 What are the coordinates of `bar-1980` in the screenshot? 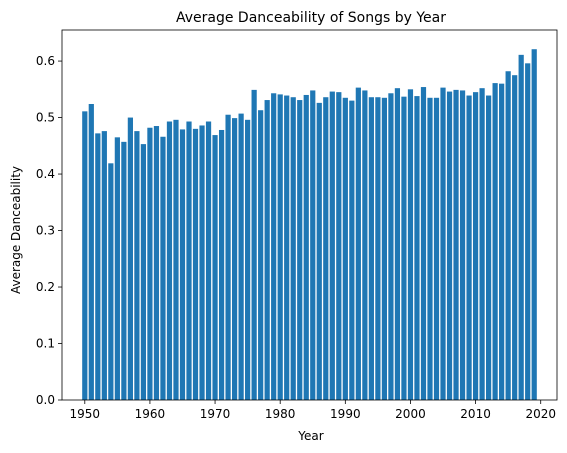 It's located at (280, 247).